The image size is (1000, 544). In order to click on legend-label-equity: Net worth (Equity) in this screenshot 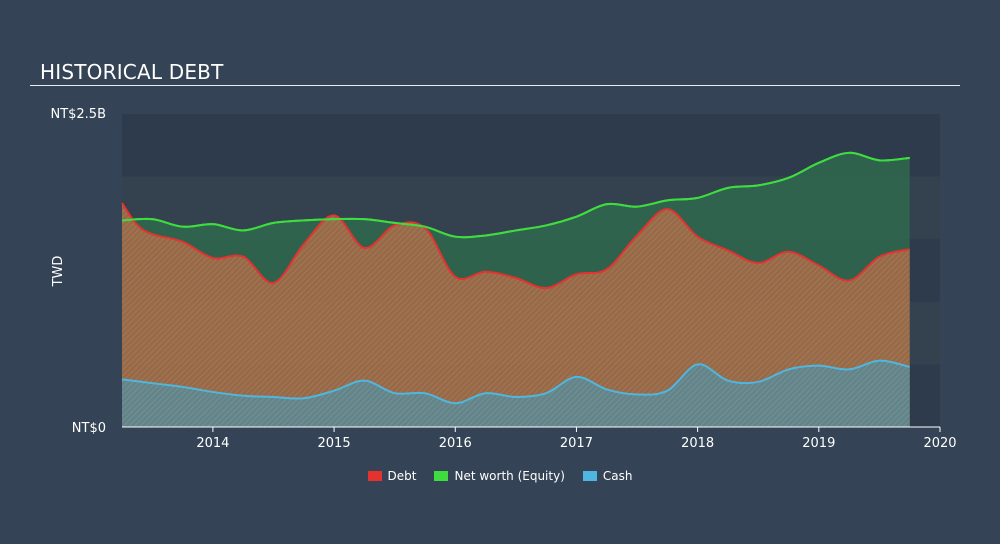, I will do `click(509, 476)`.